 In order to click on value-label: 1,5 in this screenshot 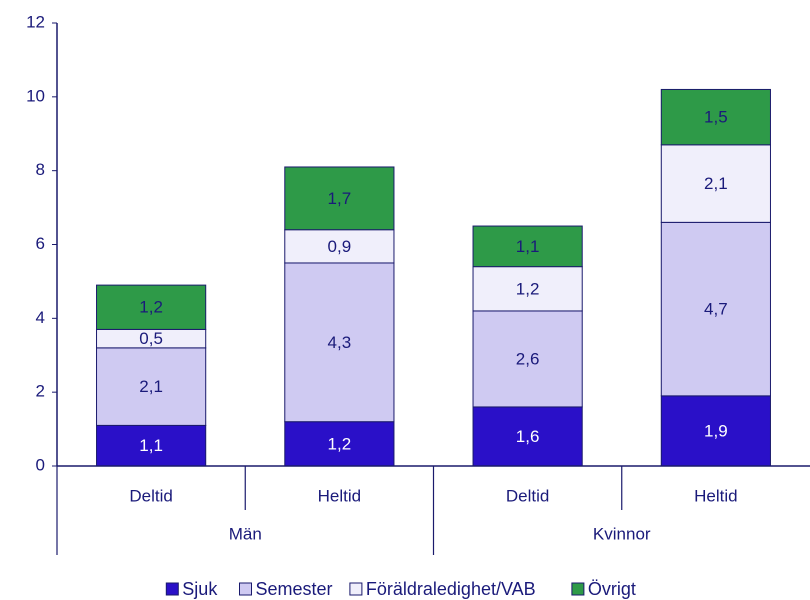, I will do `click(716, 117)`.